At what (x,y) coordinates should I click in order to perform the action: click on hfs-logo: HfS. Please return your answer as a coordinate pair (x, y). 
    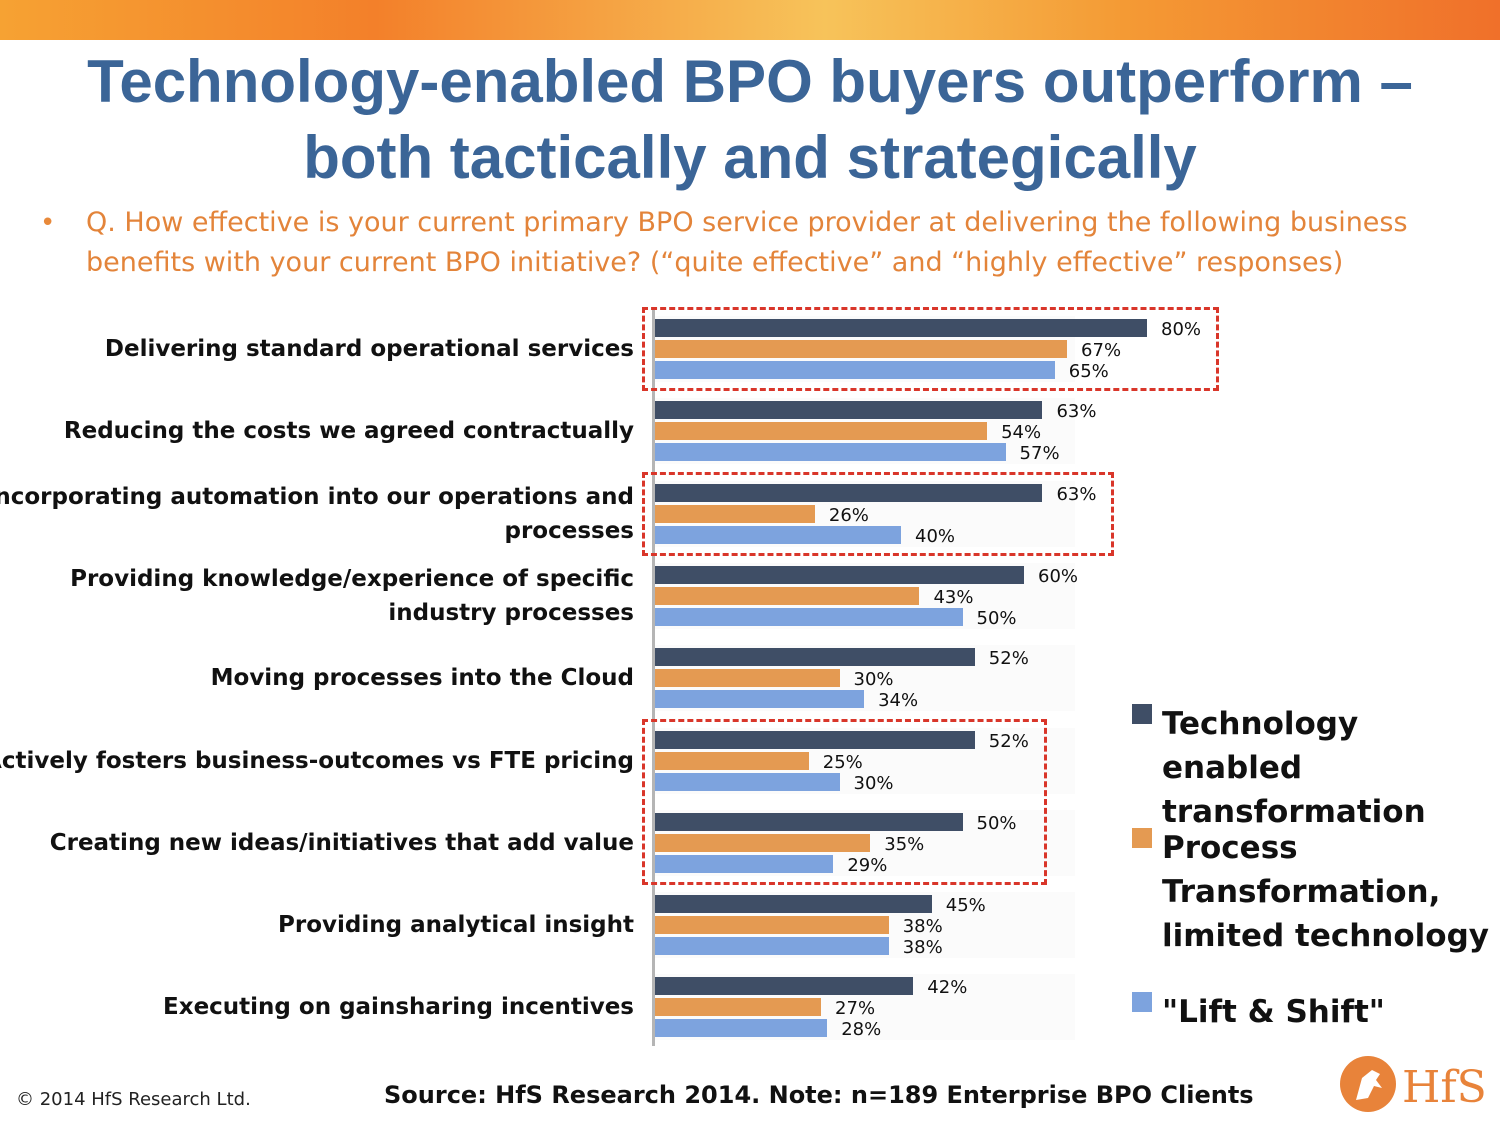
    Looking at the image, I should click on (1413, 1084).